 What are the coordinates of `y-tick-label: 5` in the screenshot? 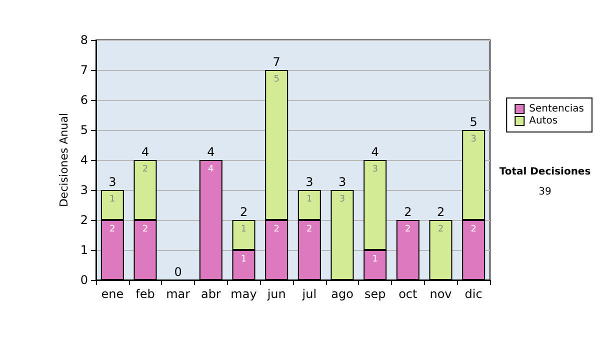 It's located at (84, 130).